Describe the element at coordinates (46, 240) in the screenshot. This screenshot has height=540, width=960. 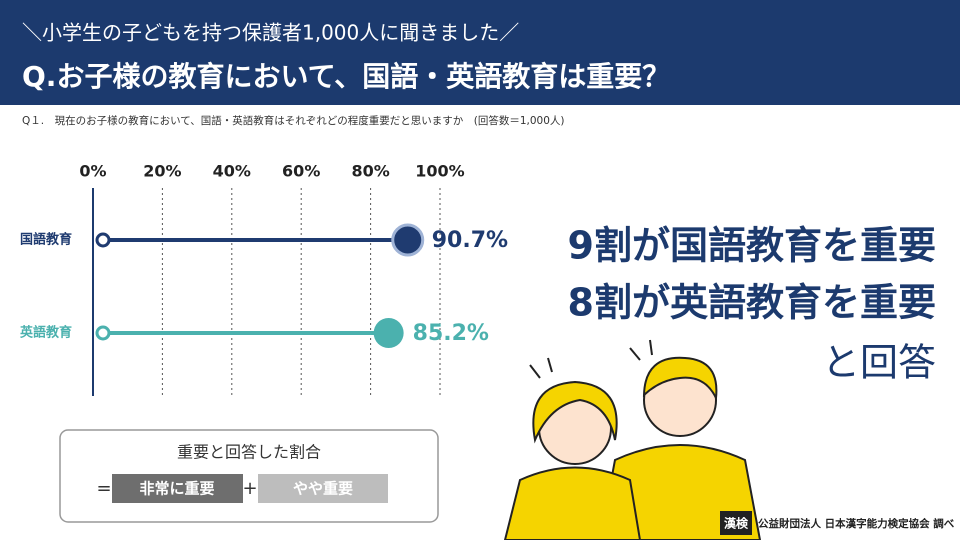
I see `category-label: 国語教育` at that location.